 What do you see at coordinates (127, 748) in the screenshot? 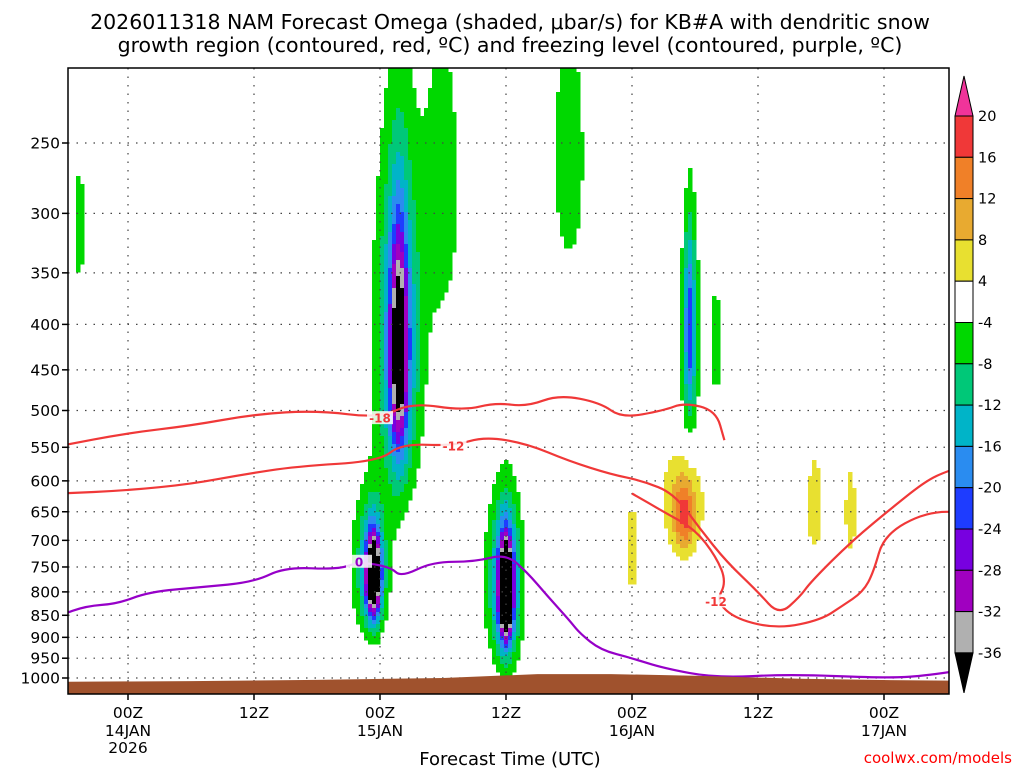
I see `x-tick-sublabel: 2026` at bounding box center [127, 748].